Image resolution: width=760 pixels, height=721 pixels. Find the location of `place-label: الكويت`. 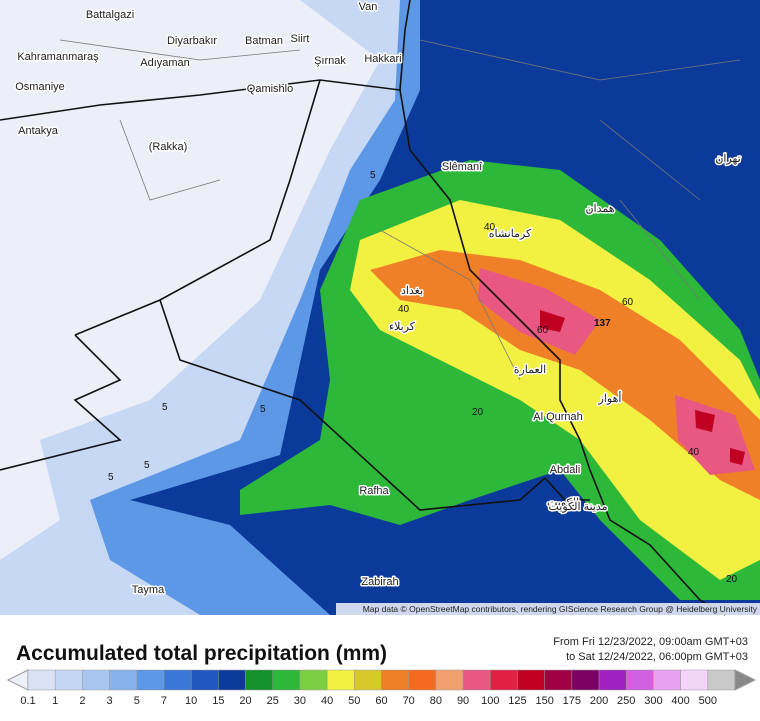

place-label: الكويت is located at coordinates (563, 503).